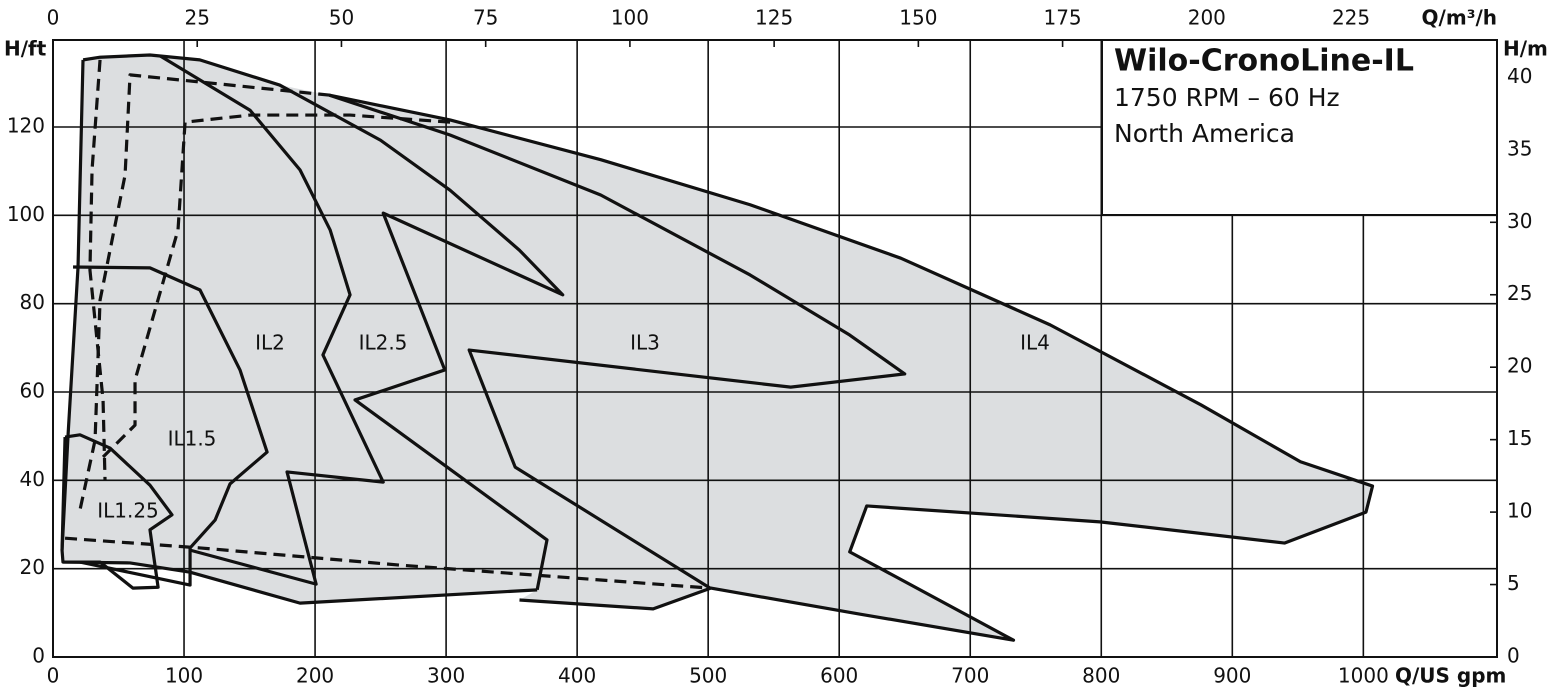 The image size is (1548, 692). I want to click on y2-tick-label: 0, so click(1513, 656).